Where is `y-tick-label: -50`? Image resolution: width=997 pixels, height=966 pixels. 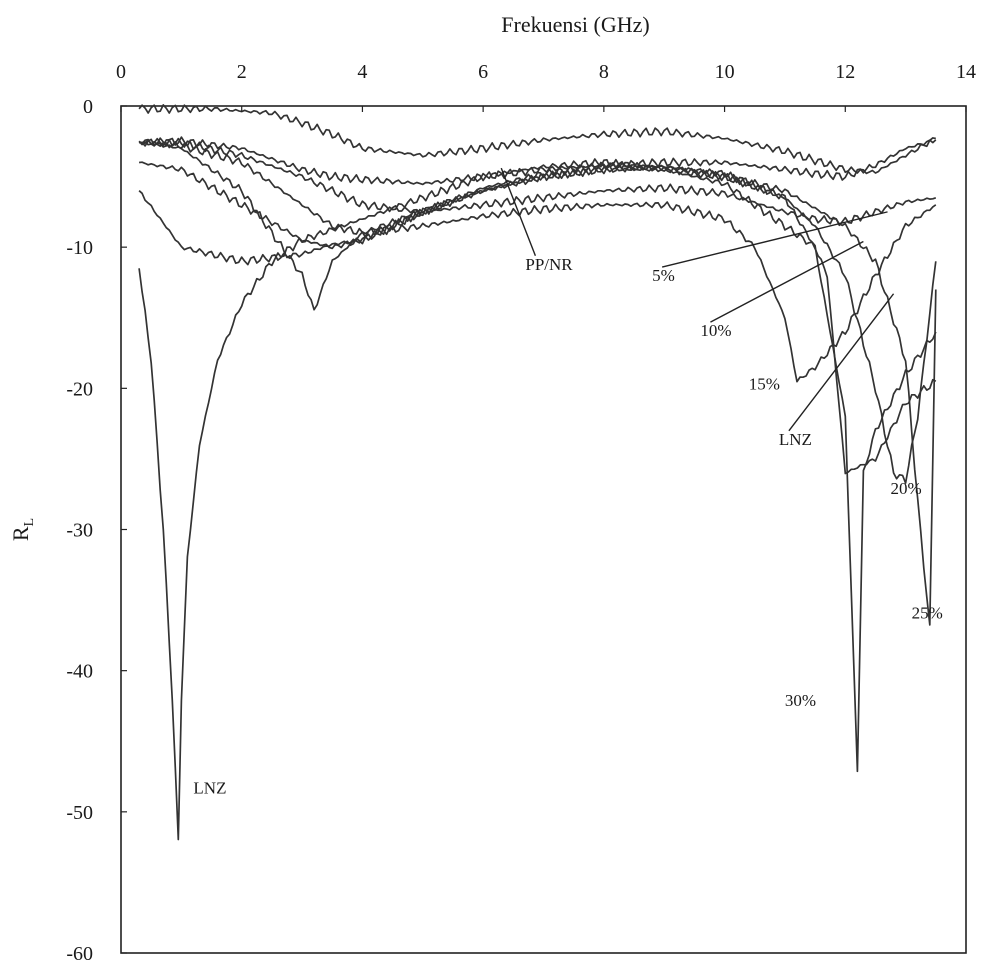 y-tick-label: -50 is located at coordinates (79, 813).